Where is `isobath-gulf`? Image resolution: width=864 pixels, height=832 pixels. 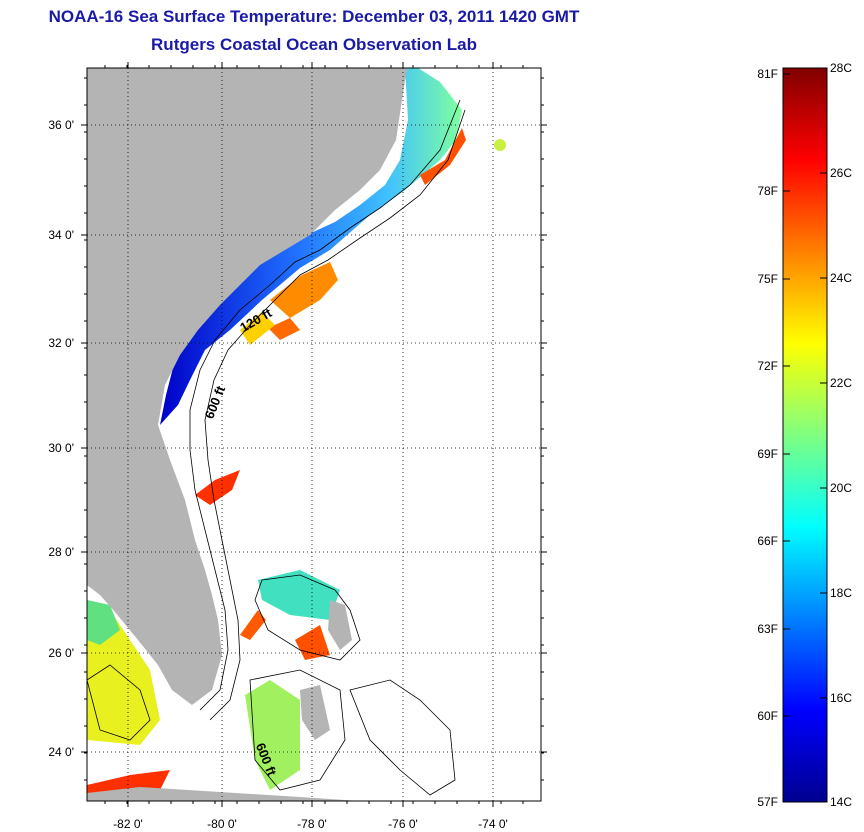
isobath-gulf is located at coordinates (119, 702).